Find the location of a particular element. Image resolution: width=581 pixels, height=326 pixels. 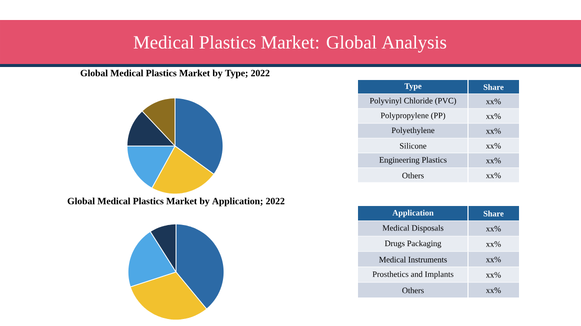

text: Medical Instruments is located at coordinates (413, 259).